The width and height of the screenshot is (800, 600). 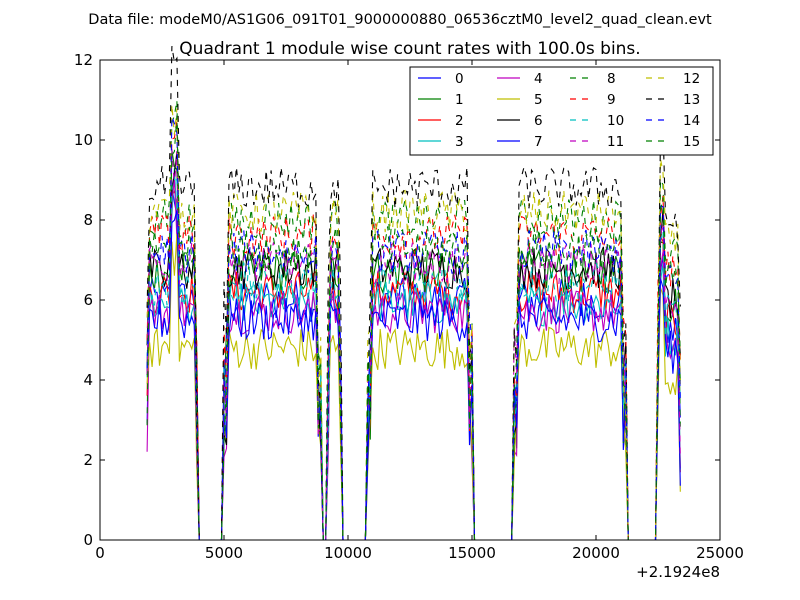 I want to click on legend-label-15: 15, so click(x=691, y=142).